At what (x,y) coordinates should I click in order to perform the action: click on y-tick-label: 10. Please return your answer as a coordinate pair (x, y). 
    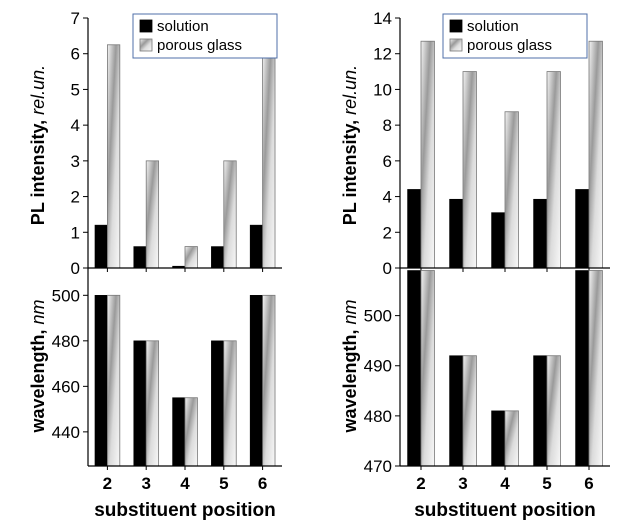
    Looking at the image, I should click on (382, 89).